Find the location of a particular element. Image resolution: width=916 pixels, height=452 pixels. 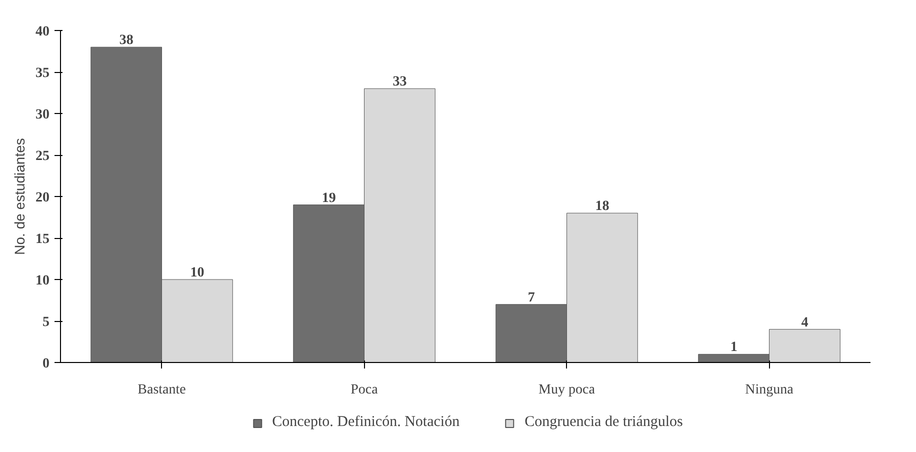

y-tick-label: 25 is located at coordinates (43, 156).